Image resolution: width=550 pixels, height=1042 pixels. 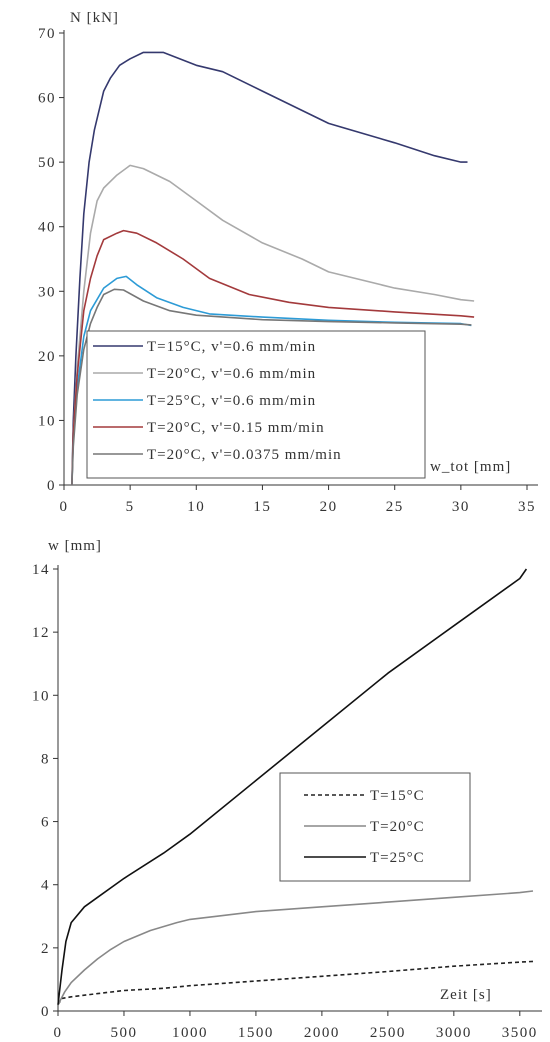 What do you see at coordinates (47, 292) in the screenshot?
I see `y-tick-label: 30` at bounding box center [47, 292].